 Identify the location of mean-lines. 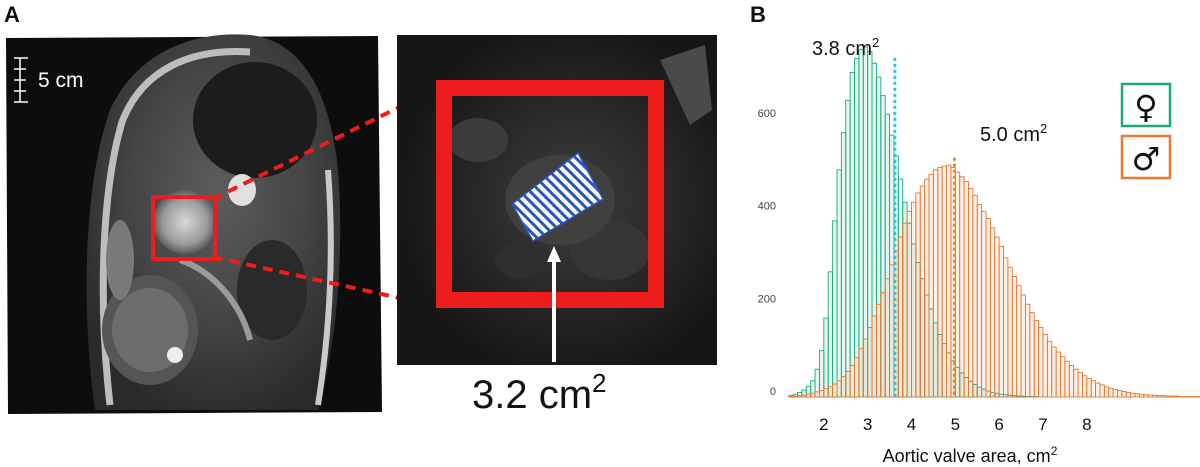
(924, 227).